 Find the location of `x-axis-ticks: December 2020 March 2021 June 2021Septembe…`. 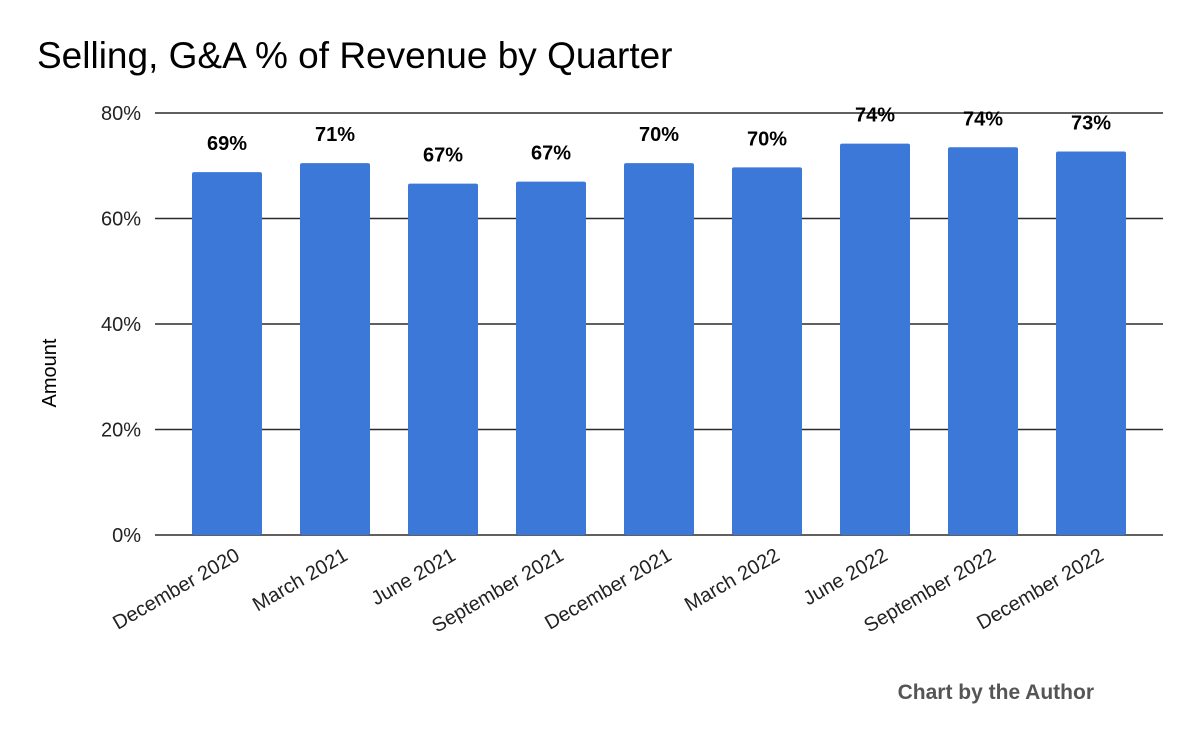

x-axis-ticks: December 2020 March 2021 June 2021Septembe… is located at coordinates (608, 590).